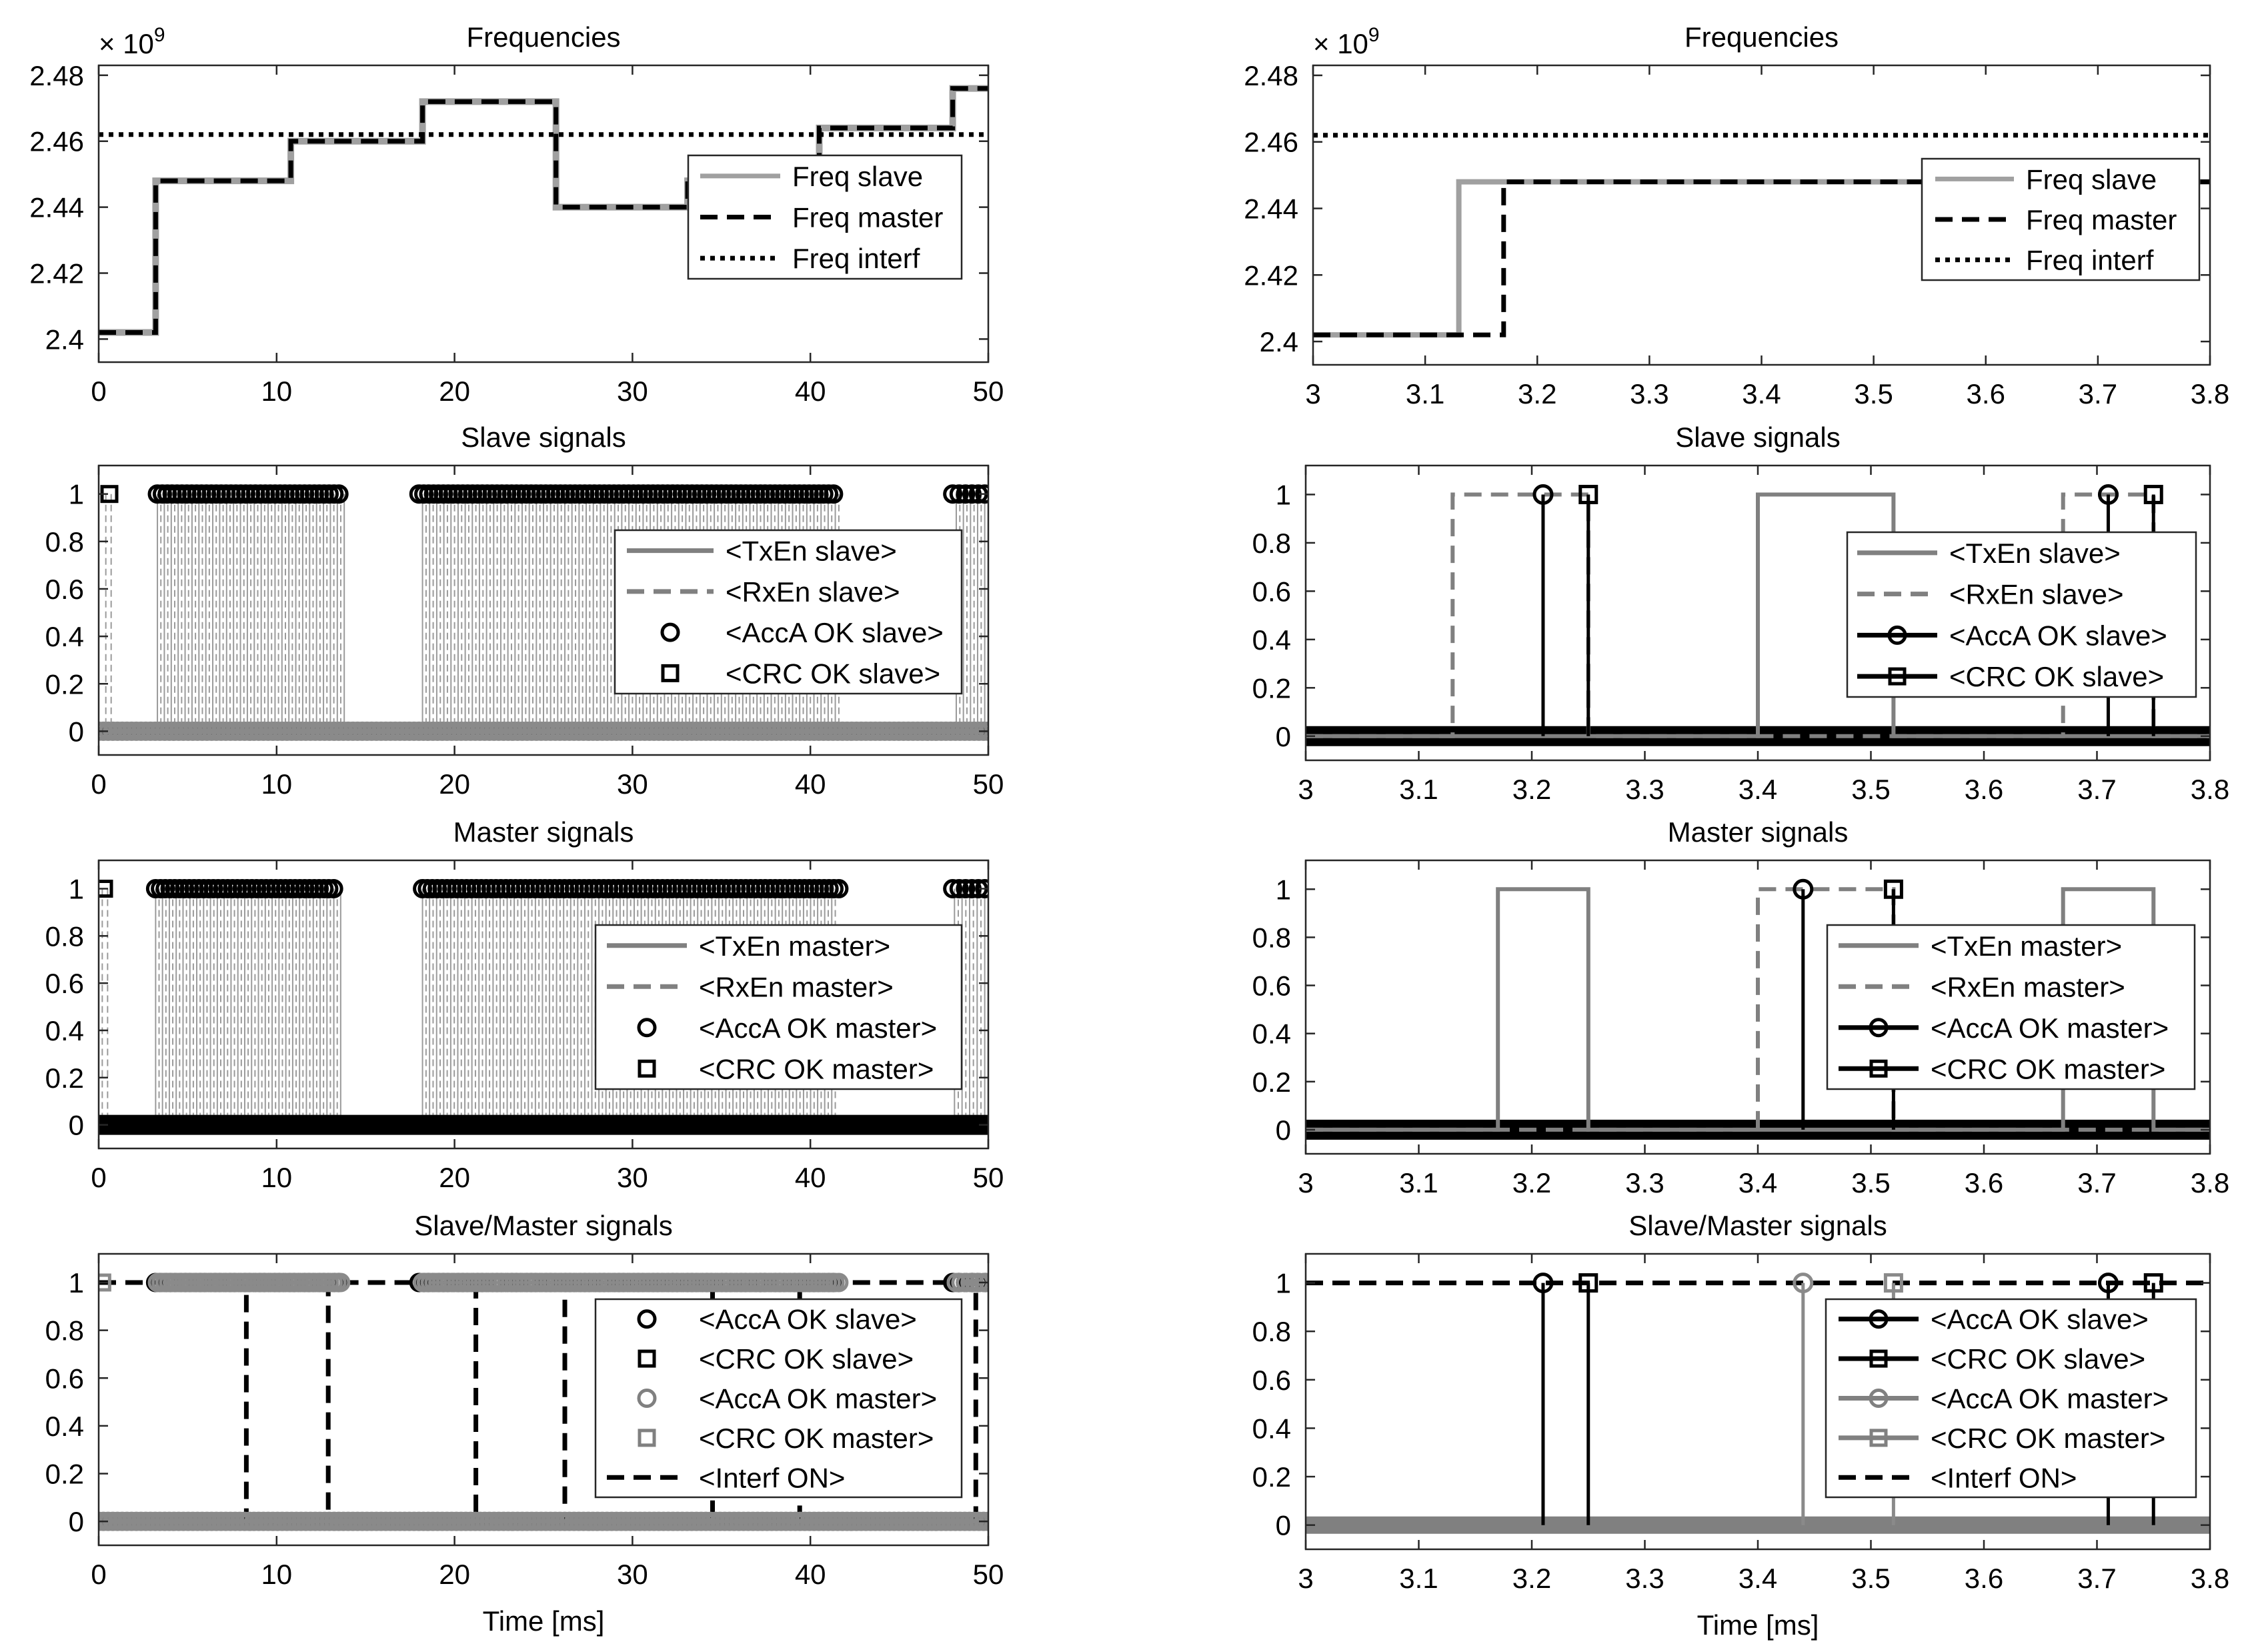 This screenshot has height=1652, width=2248. What do you see at coordinates (1758, 789) in the screenshot?
I see `x-tick-label: 3.4` at bounding box center [1758, 789].